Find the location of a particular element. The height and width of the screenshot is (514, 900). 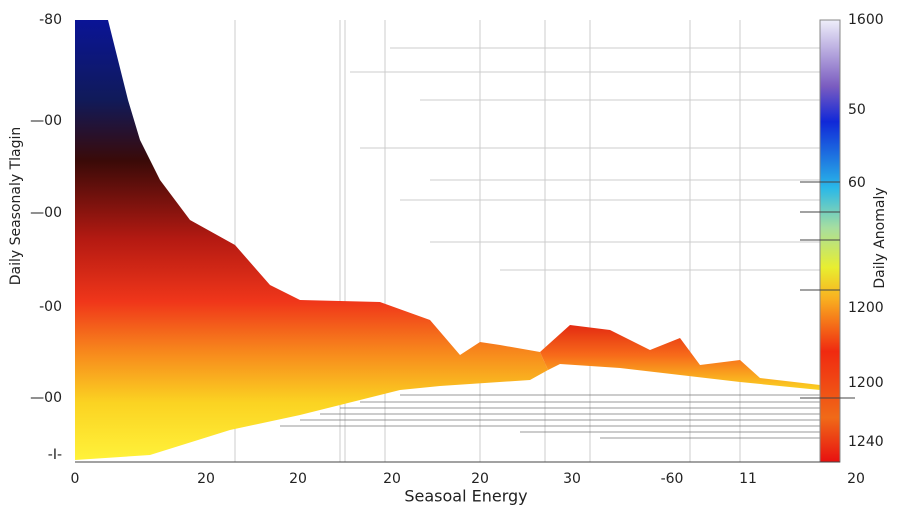

colorbar-label: 50 is located at coordinates (857, 110).